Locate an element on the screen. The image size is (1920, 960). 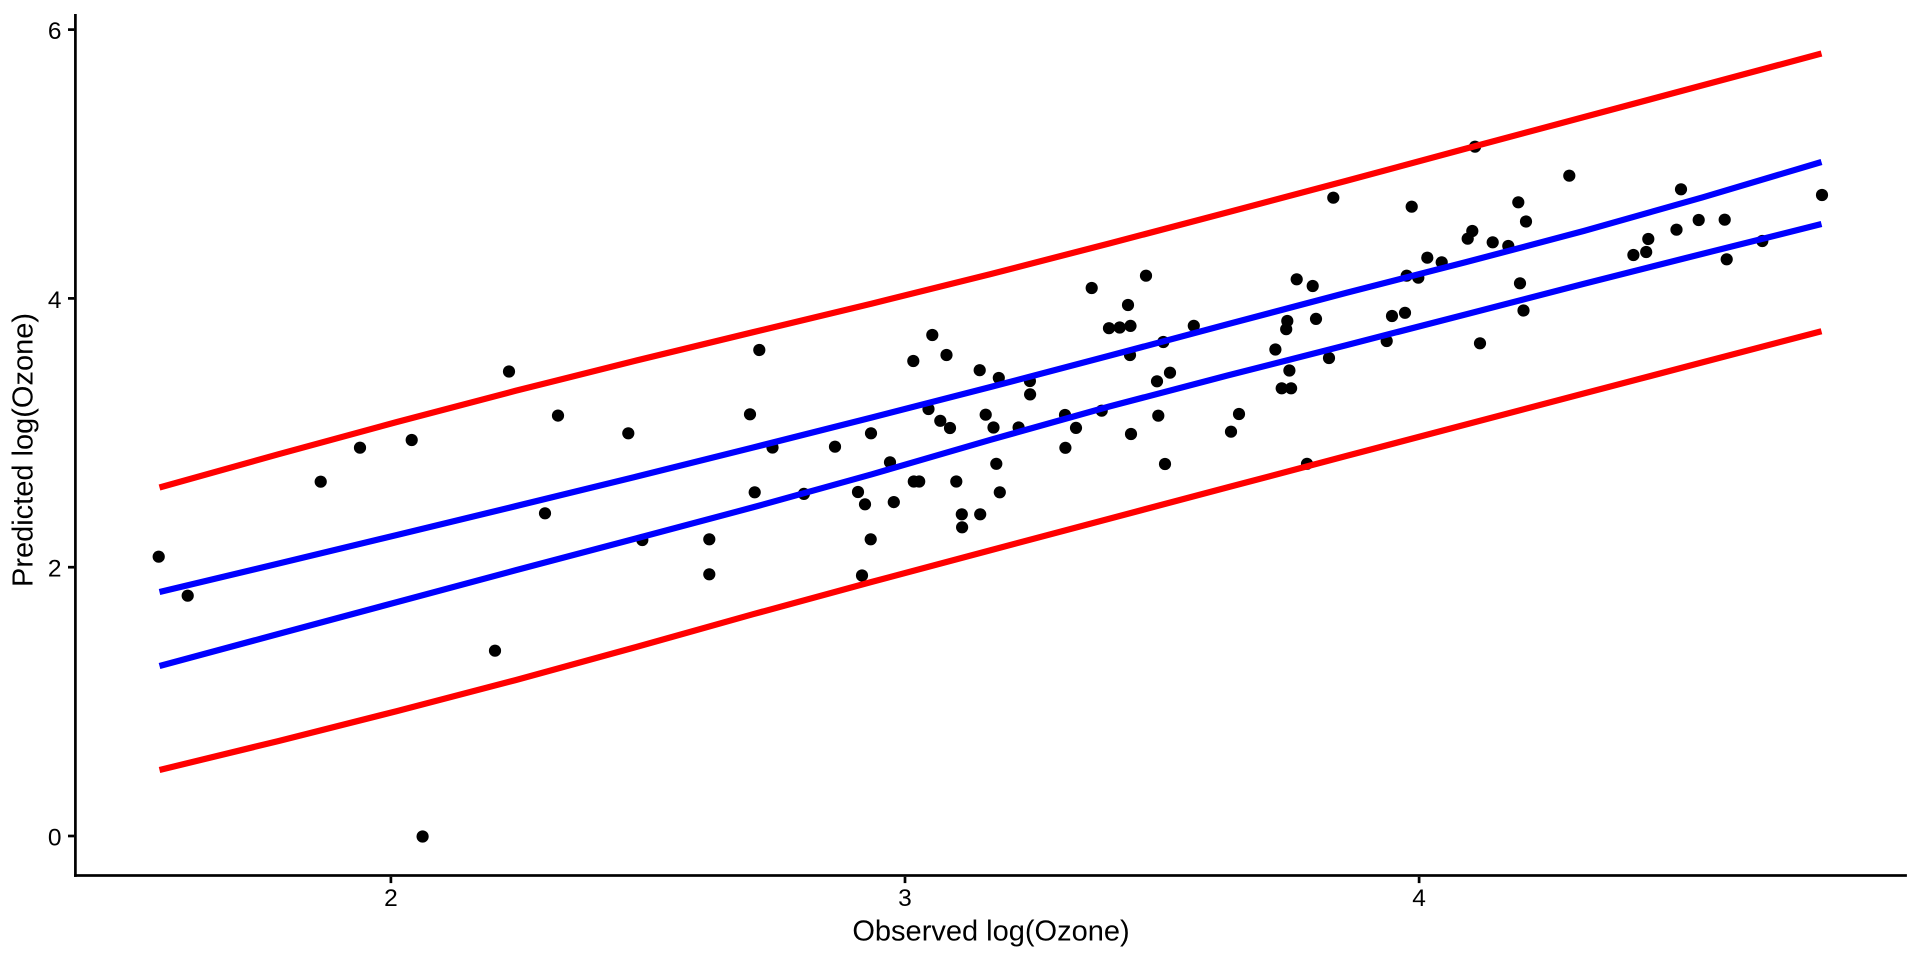
svg-text: 0 is located at coordinates (55, 838).